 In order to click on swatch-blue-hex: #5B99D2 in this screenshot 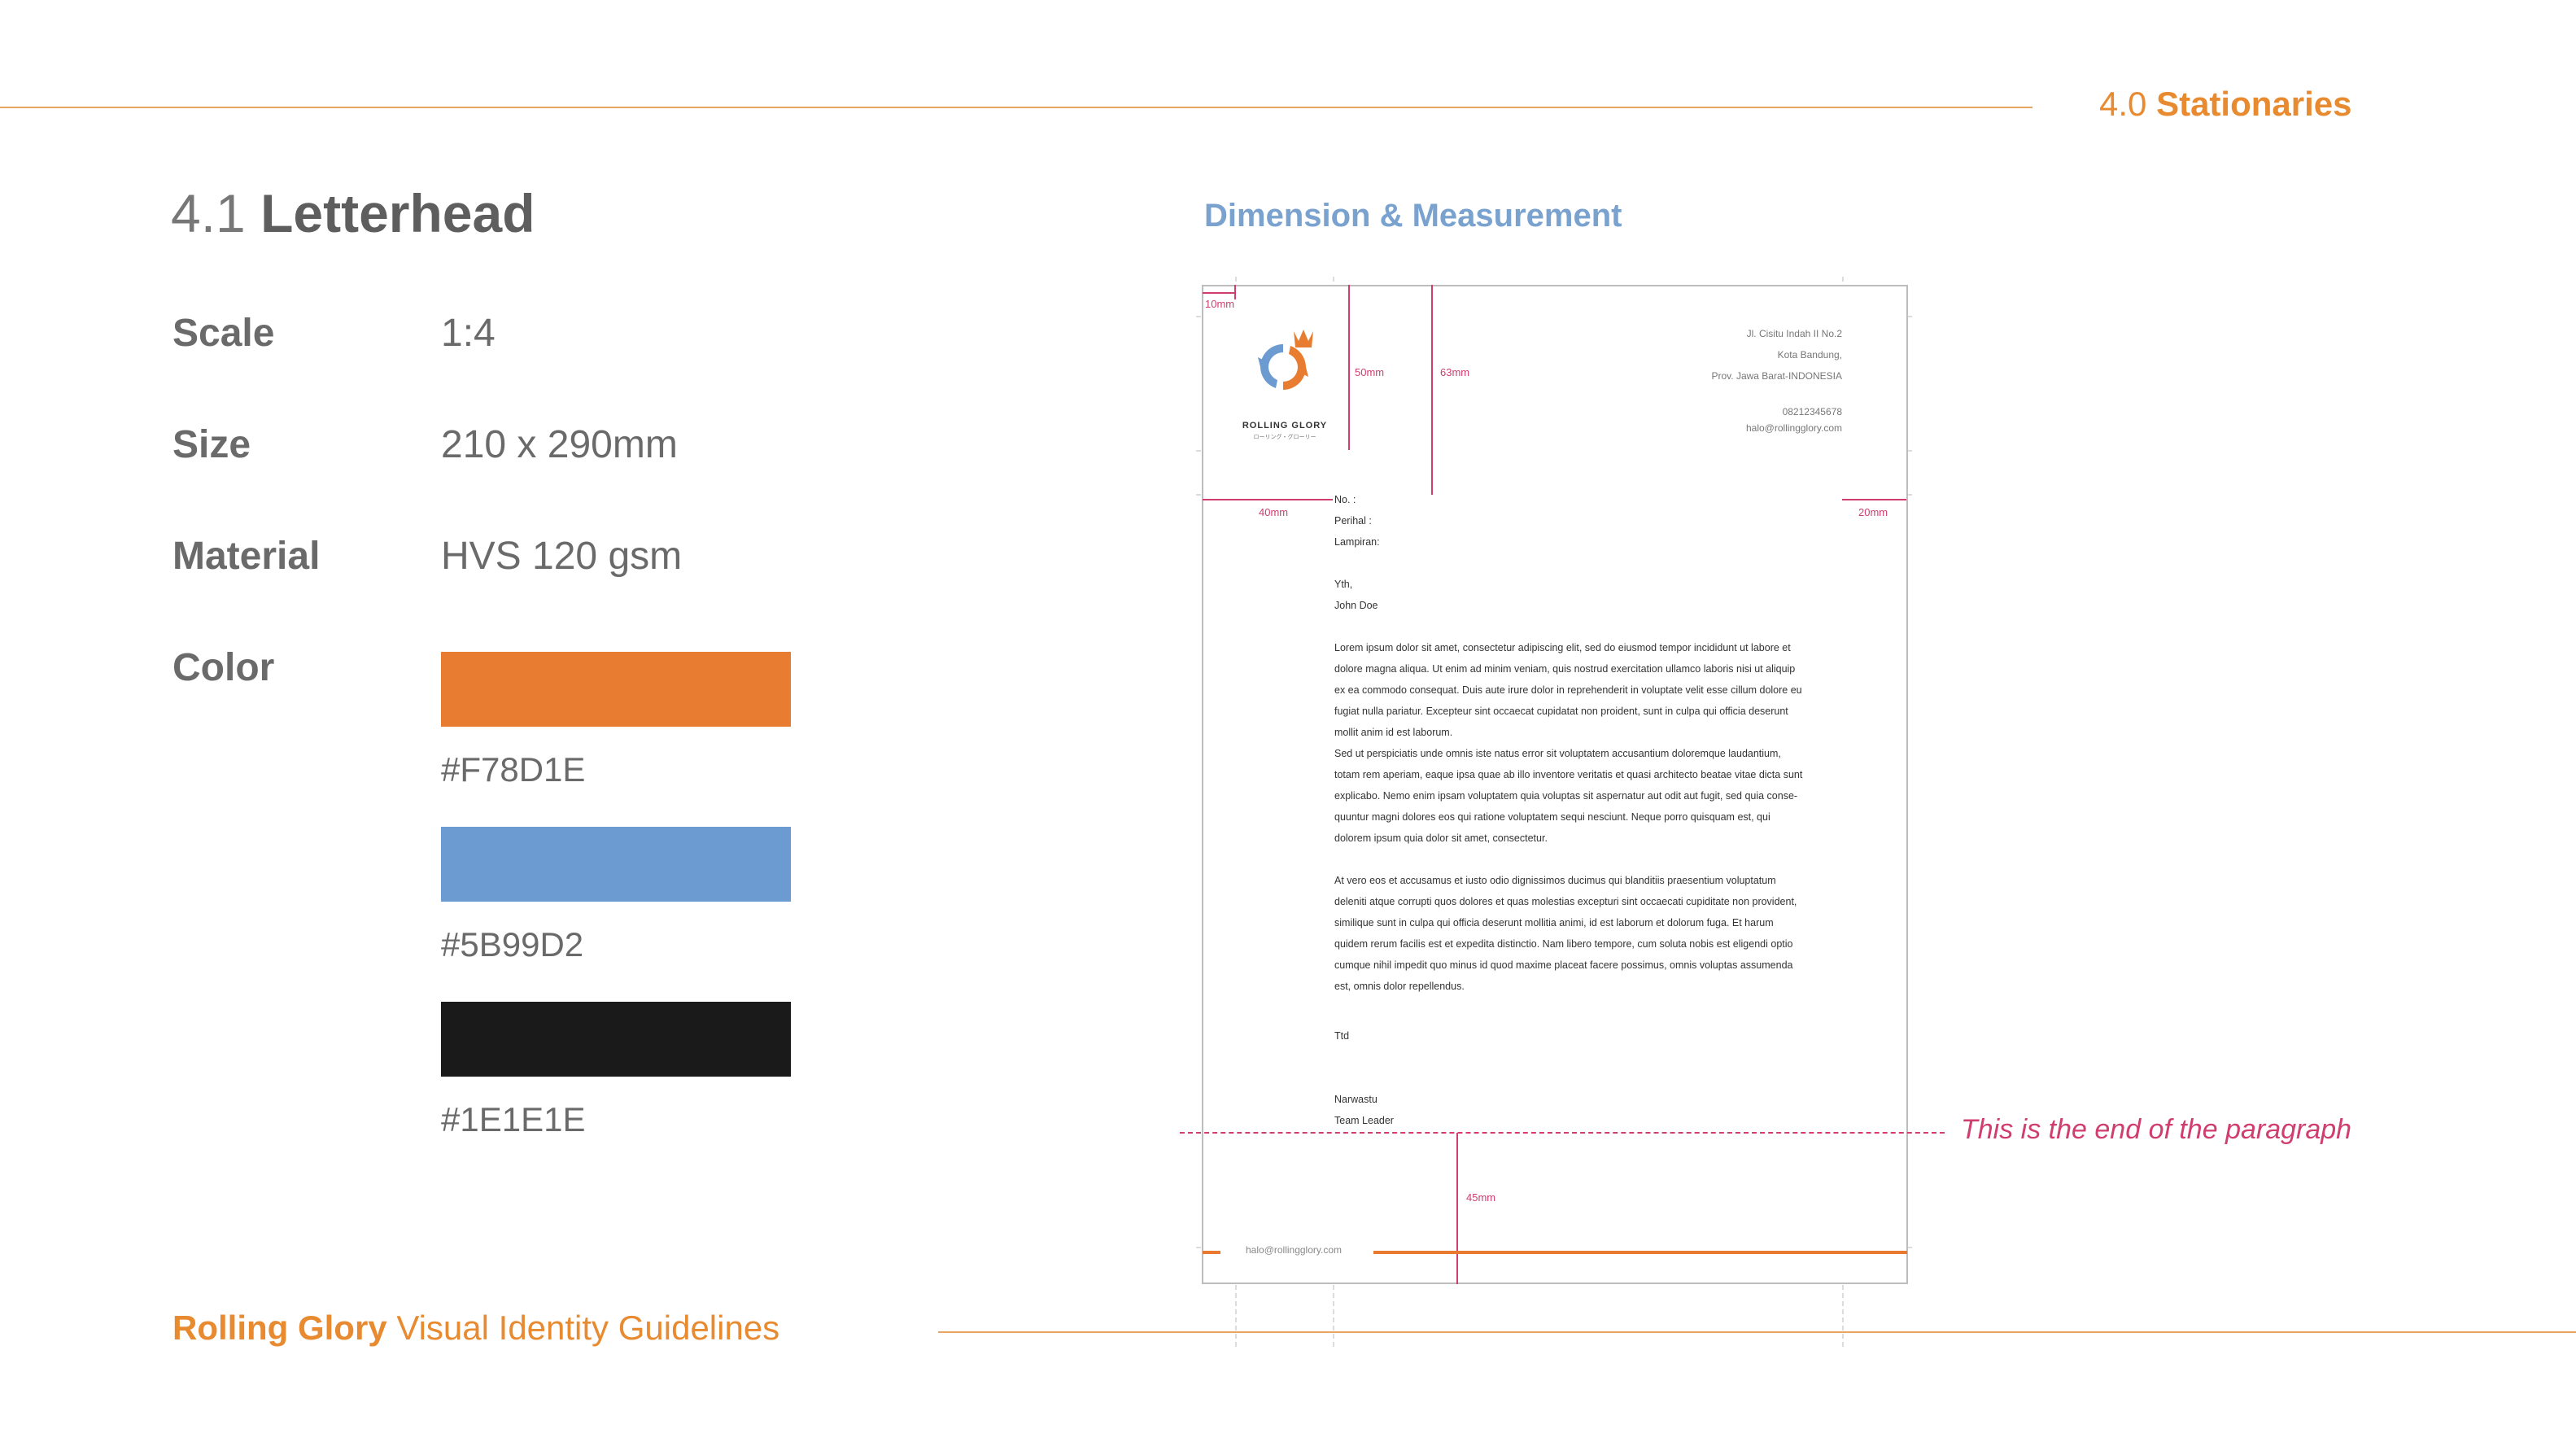, I will do `click(512, 944)`.